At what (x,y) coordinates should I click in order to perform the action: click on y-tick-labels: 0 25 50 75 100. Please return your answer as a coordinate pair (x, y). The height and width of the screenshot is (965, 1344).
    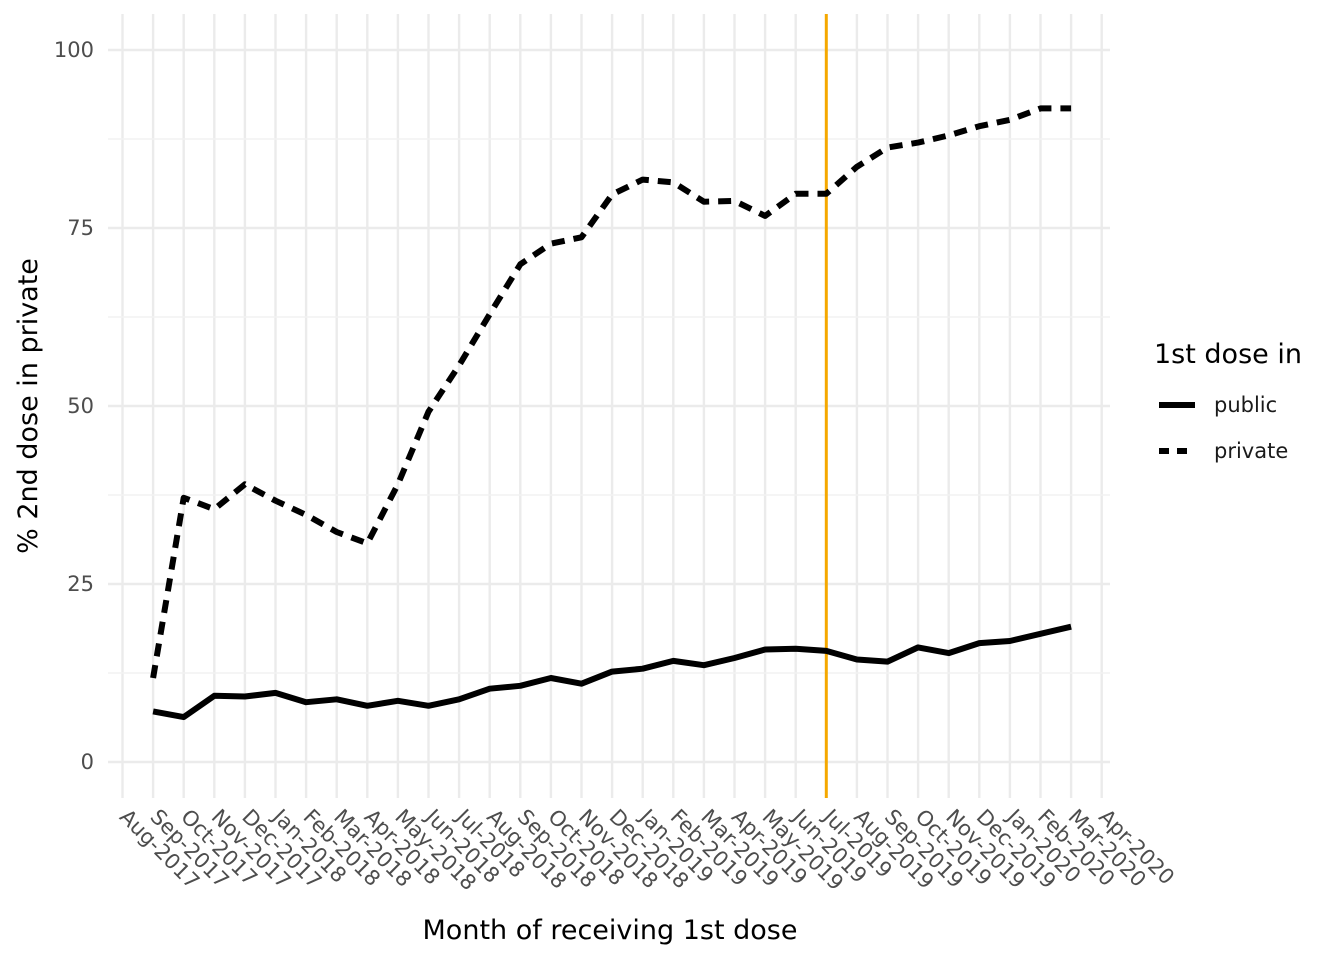
    Looking at the image, I should click on (74, 406).